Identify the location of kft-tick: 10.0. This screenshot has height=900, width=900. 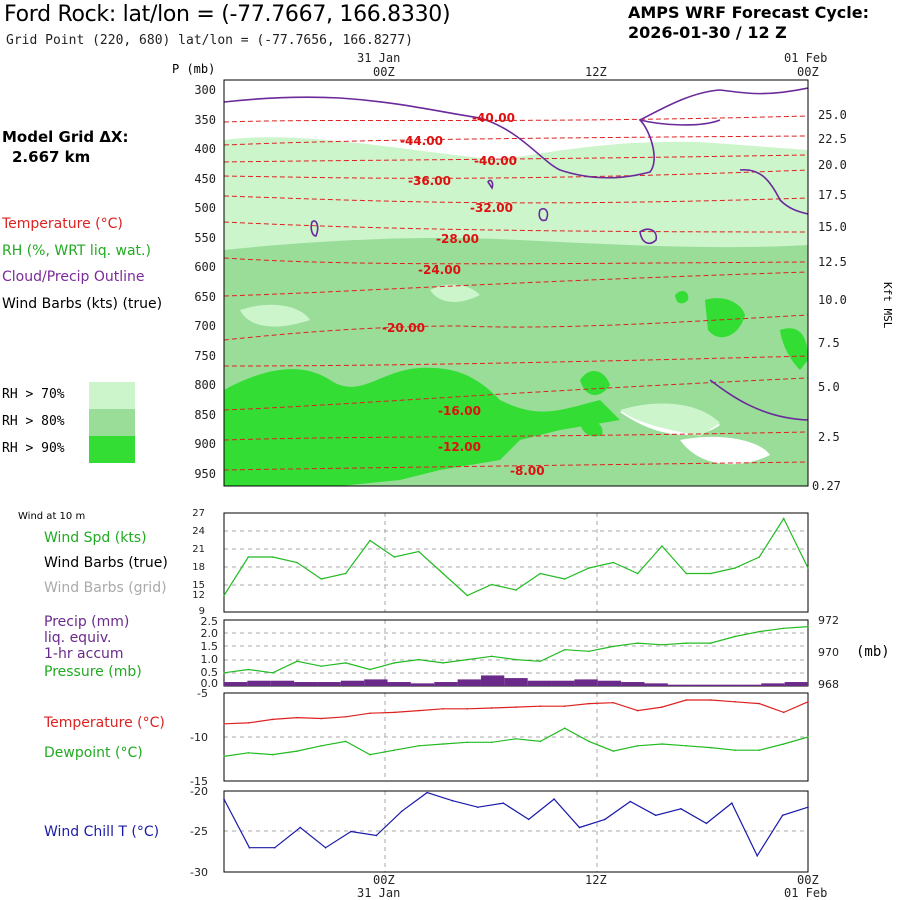
(832, 300).